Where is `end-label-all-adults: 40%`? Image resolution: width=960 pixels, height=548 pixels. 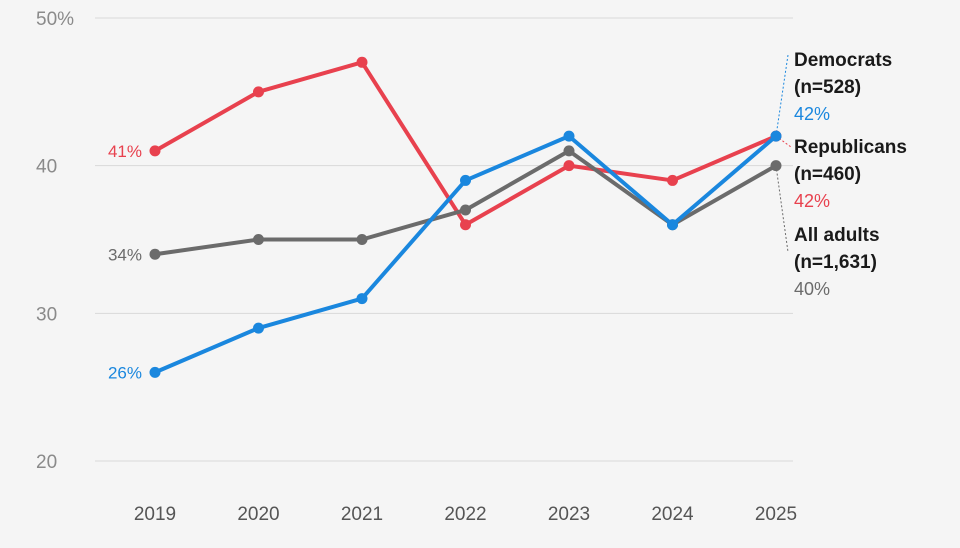 end-label-all-adults: 40% is located at coordinates (812, 289).